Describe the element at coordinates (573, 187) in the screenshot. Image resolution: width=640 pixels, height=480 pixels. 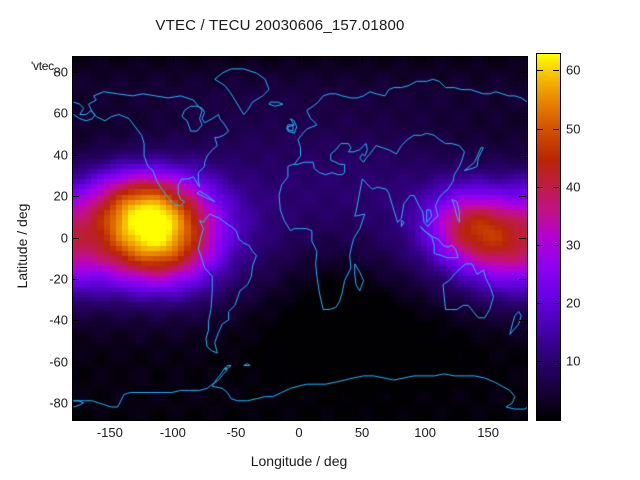
I see `colorbar-tick-label: 40` at that location.